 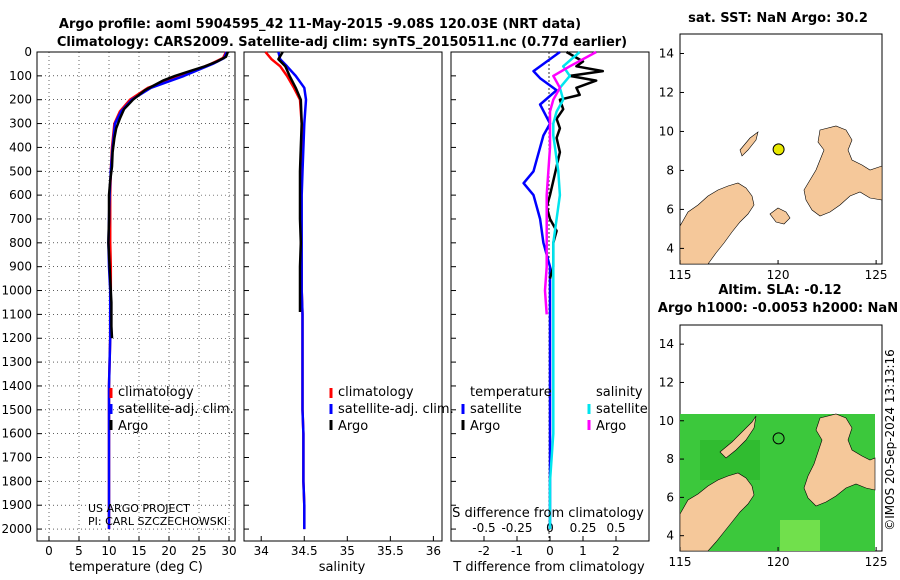 I want to click on depth-tick-label: 200, so click(x=20, y=100).